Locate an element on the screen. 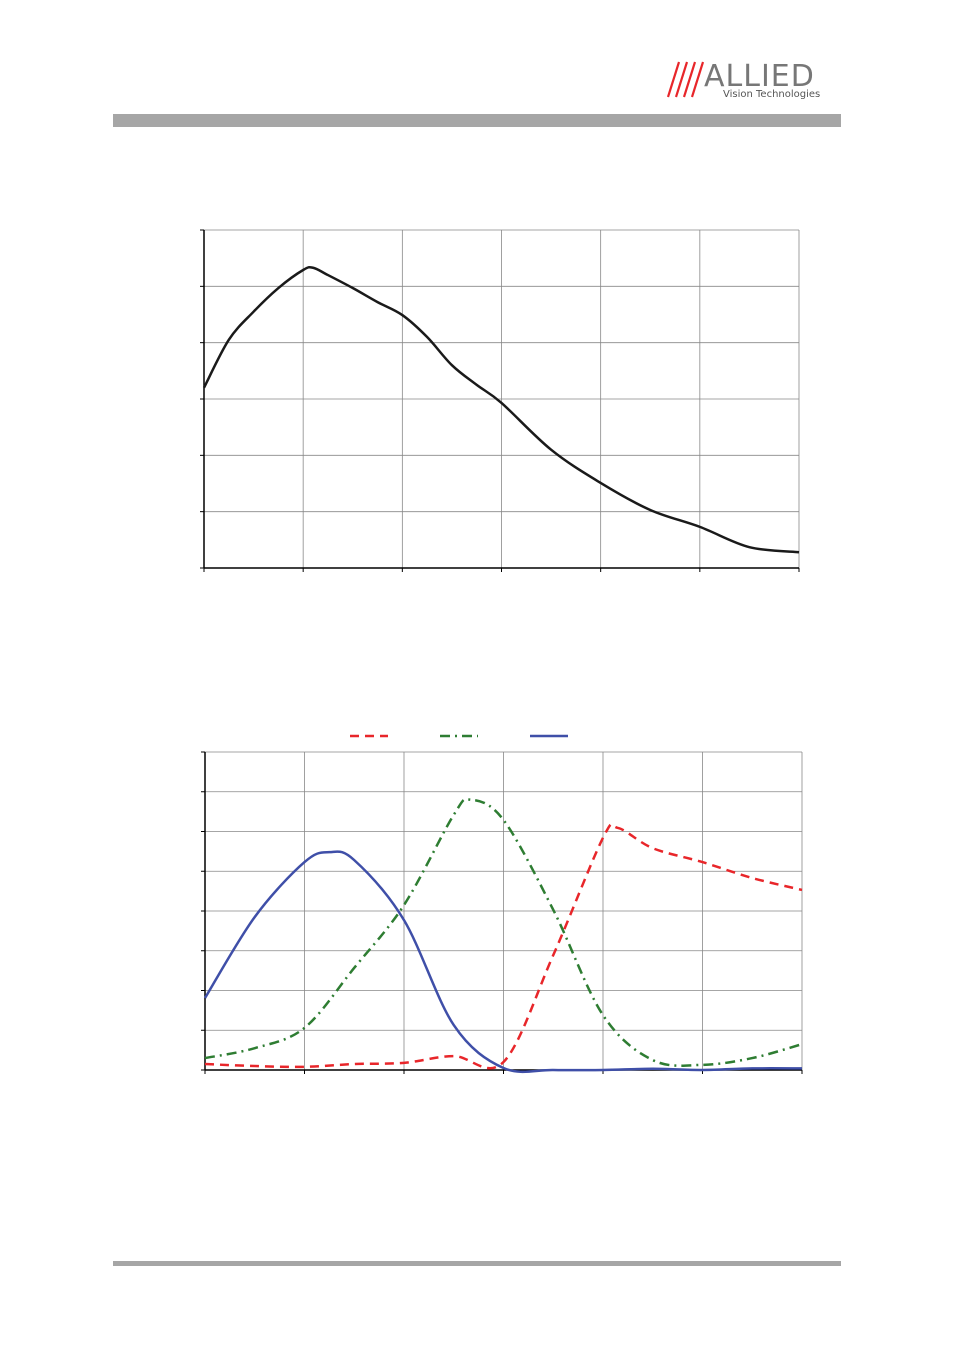 The height and width of the screenshot is (1350, 954). header-bar is located at coordinates (477, 120).